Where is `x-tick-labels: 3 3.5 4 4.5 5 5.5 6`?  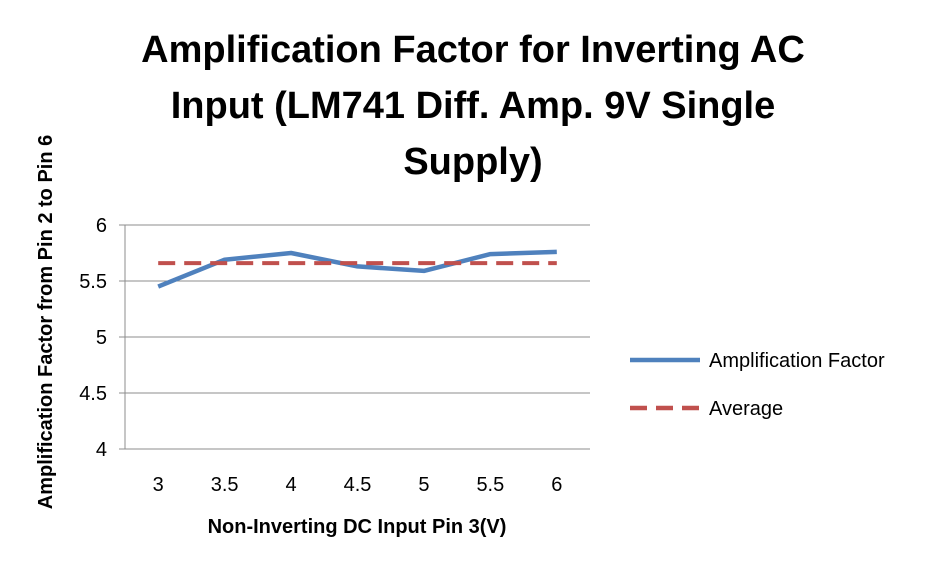
x-tick-labels: 3 3.5 4 4.5 5 5.5 6 is located at coordinates (358, 485).